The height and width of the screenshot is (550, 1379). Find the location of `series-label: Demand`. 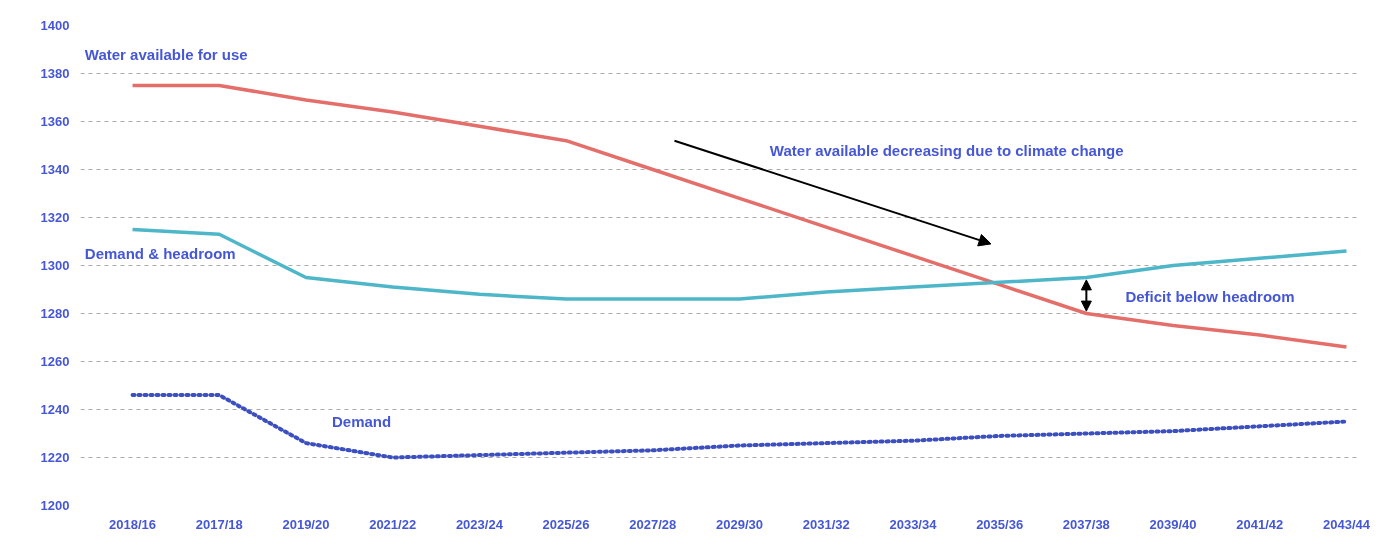

series-label: Demand is located at coordinates (361, 421).